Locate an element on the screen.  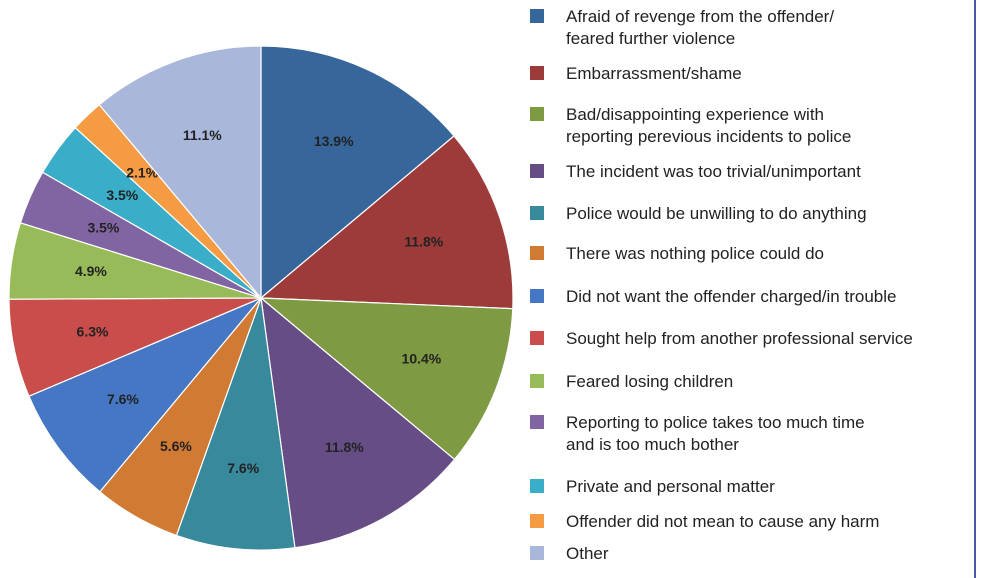
legend-label: The incident was too trivial/unimportant is located at coordinates (713, 171).